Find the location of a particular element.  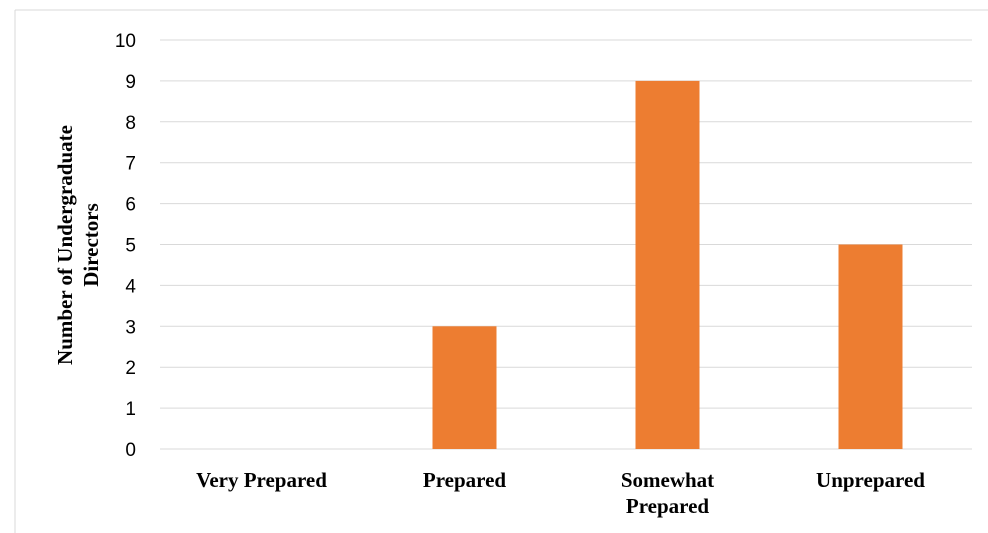

y-tick-label: 9 is located at coordinates (130, 82).